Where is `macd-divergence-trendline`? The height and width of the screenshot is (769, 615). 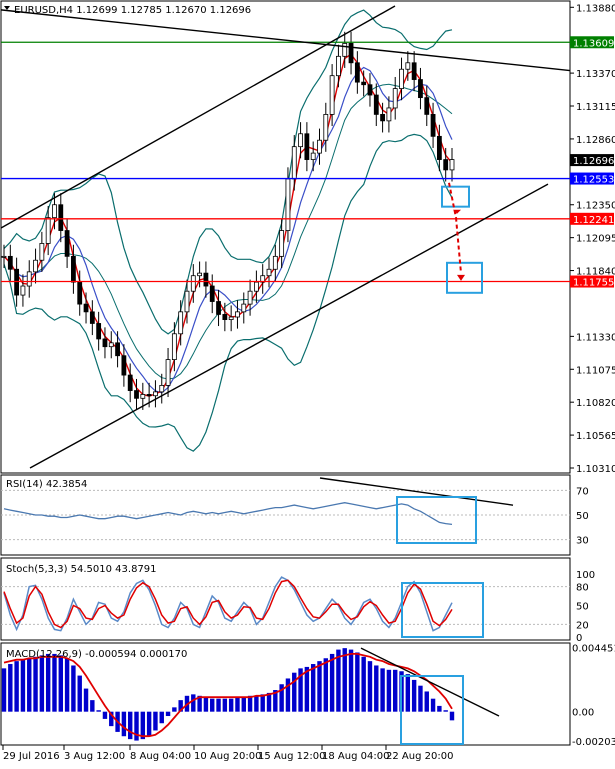 macd-divergence-trendline is located at coordinates (430, 682).